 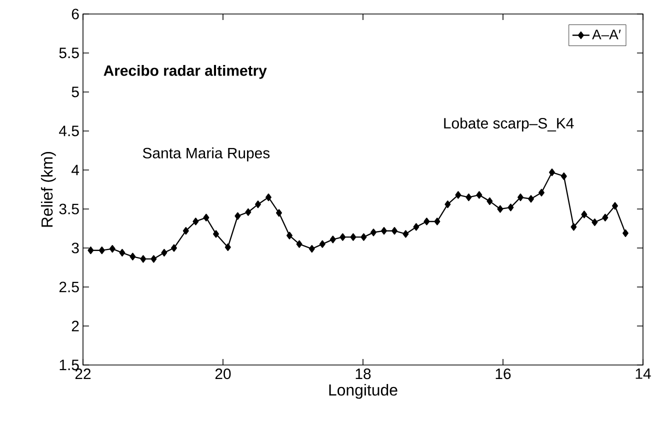 I want to click on x-axis-title: Longitude, so click(x=363, y=391).